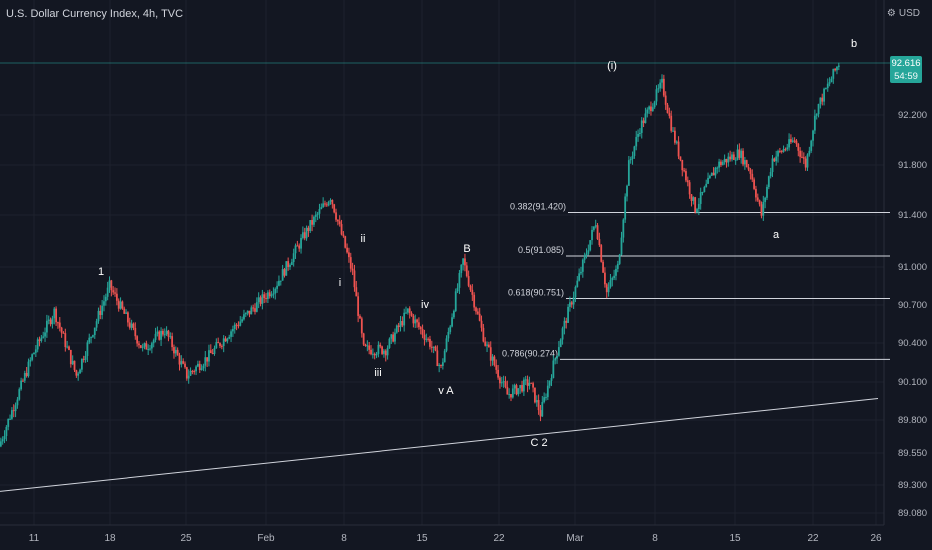 Image resolution: width=932 pixels, height=550 pixels. I want to click on gear-icon: ⚙, so click(891, 13).